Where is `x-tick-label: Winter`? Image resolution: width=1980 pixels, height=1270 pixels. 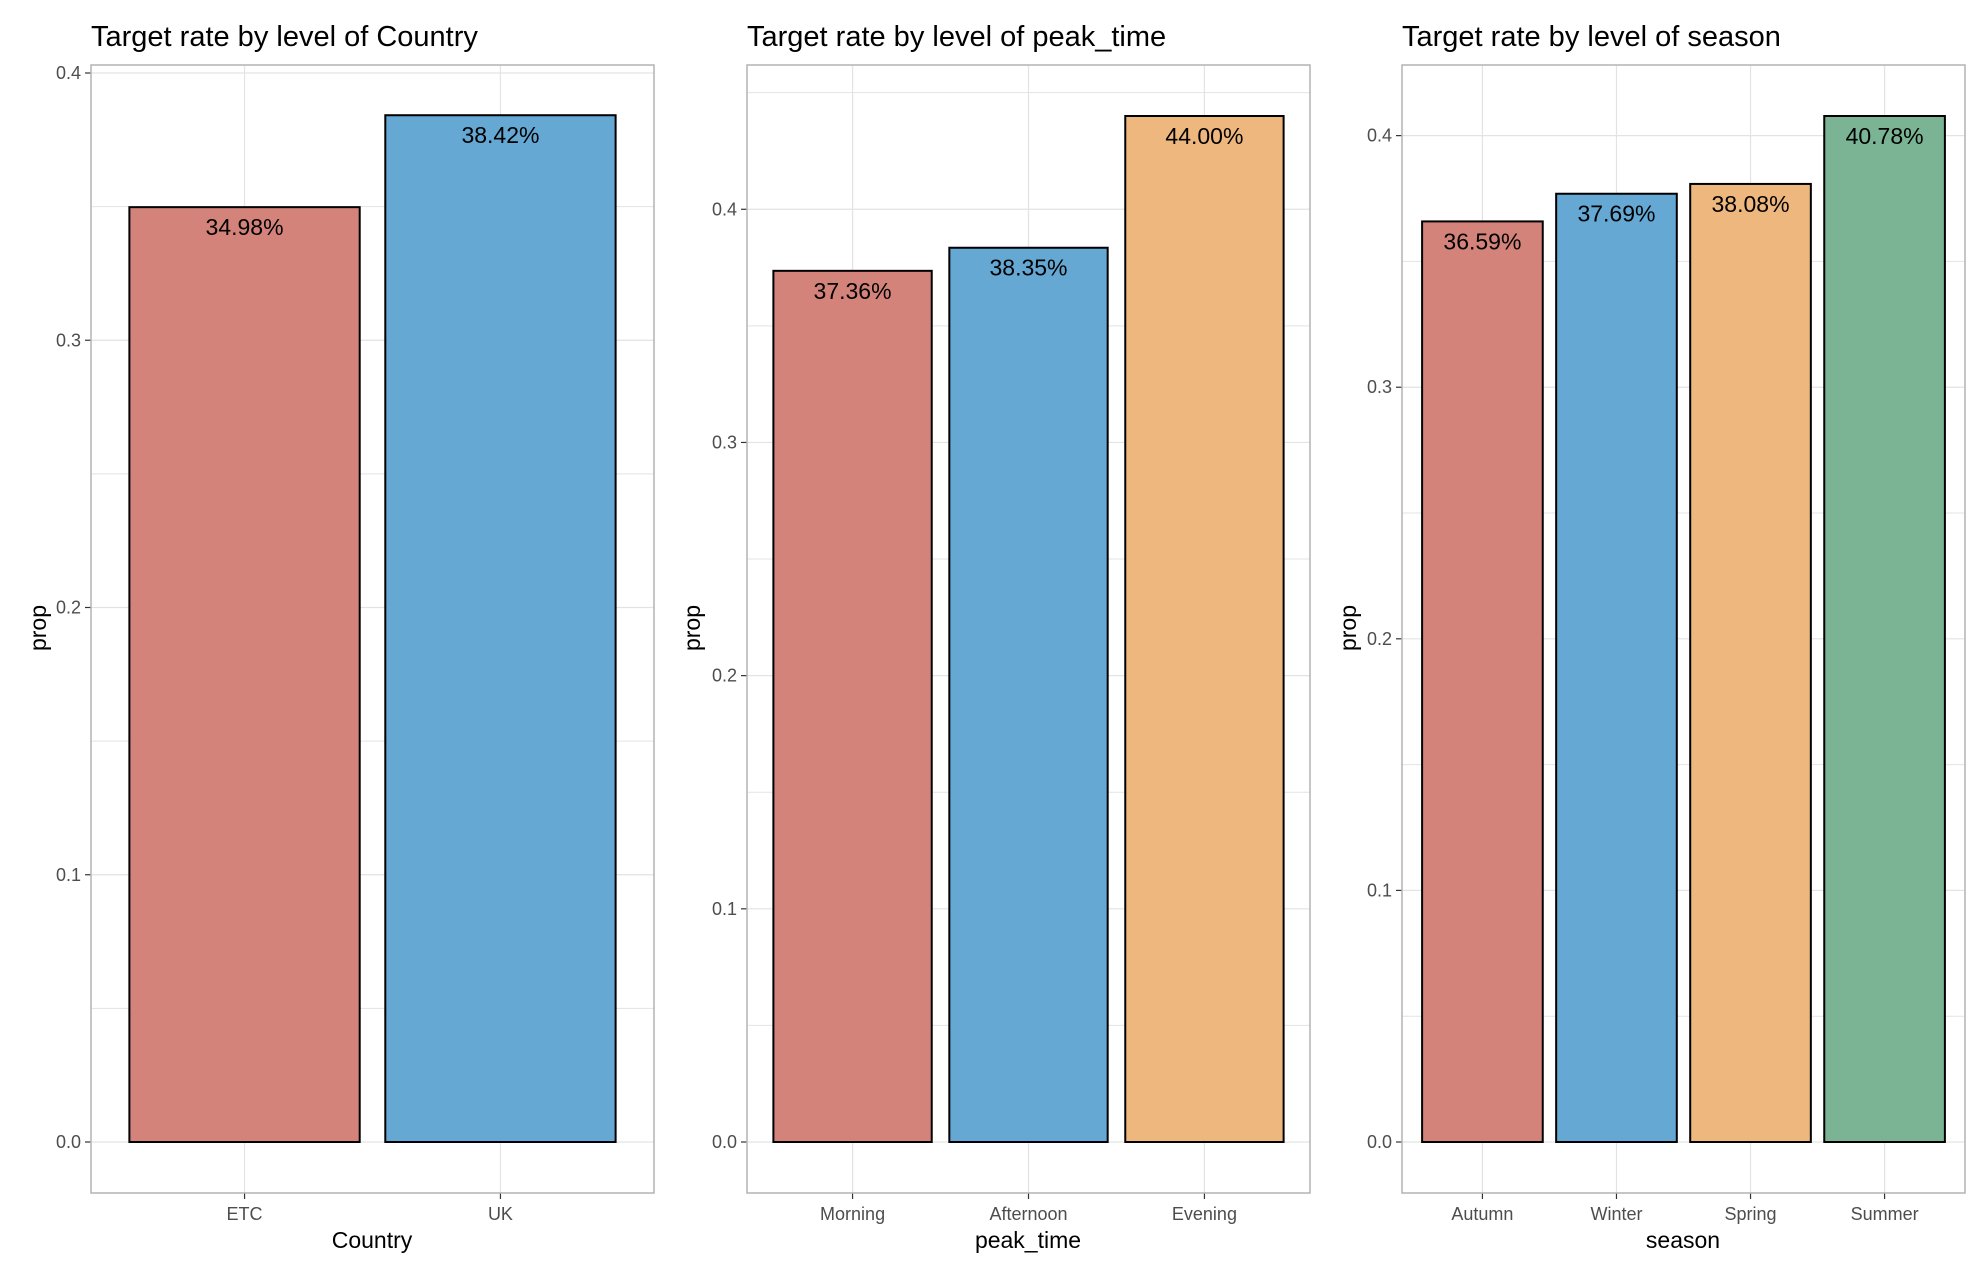
x-tick-label: Winter is located at coordinates (1616, 1214).